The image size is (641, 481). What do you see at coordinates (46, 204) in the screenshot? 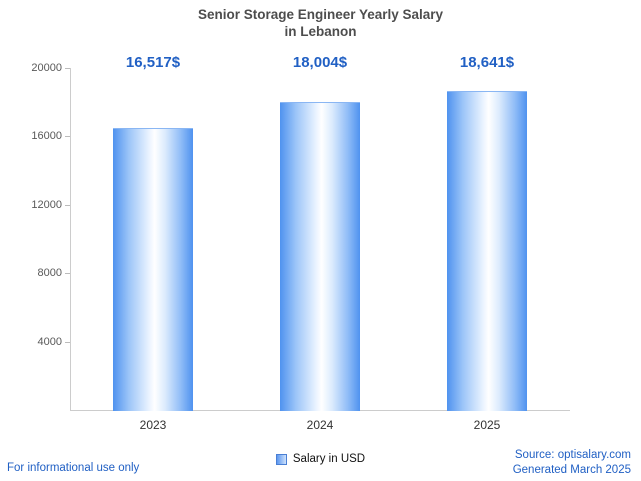
I see `y-tick-label: 12000` at bounding box center [46, 204].